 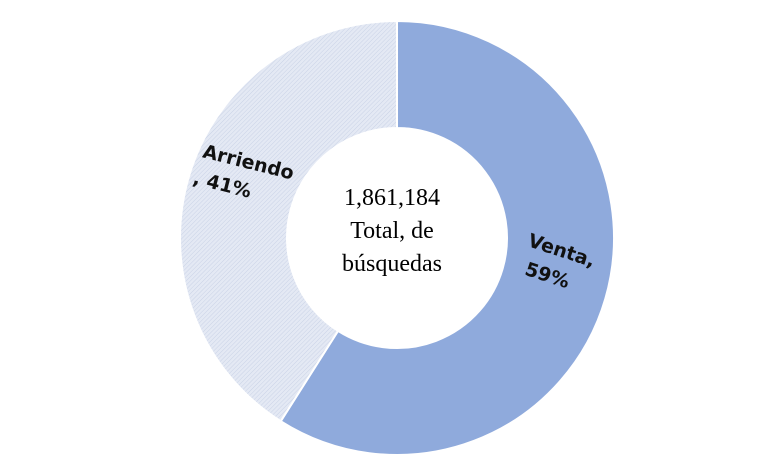 What do you see at coordinates (392, 231) in the screenshot?
I see `center-text: Total, de` at bounding box center [392, 231].